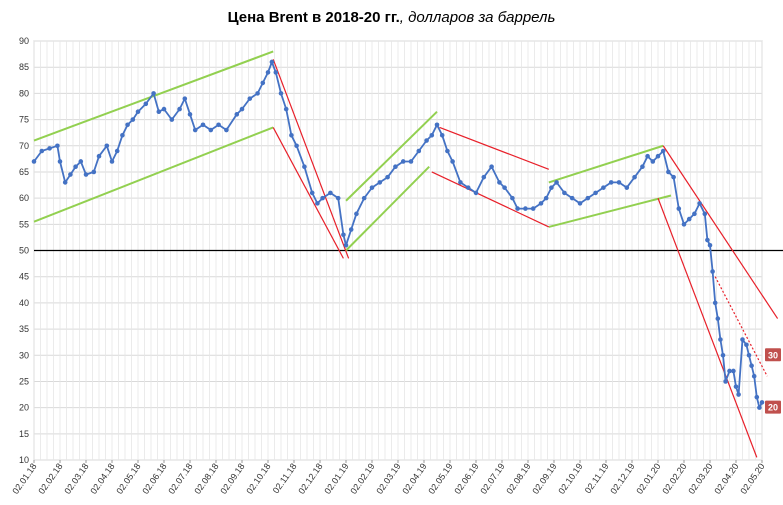  Describe the element at coordinates (24, 172) in the screenshot. I see `y-tick-label: 65` at that location.